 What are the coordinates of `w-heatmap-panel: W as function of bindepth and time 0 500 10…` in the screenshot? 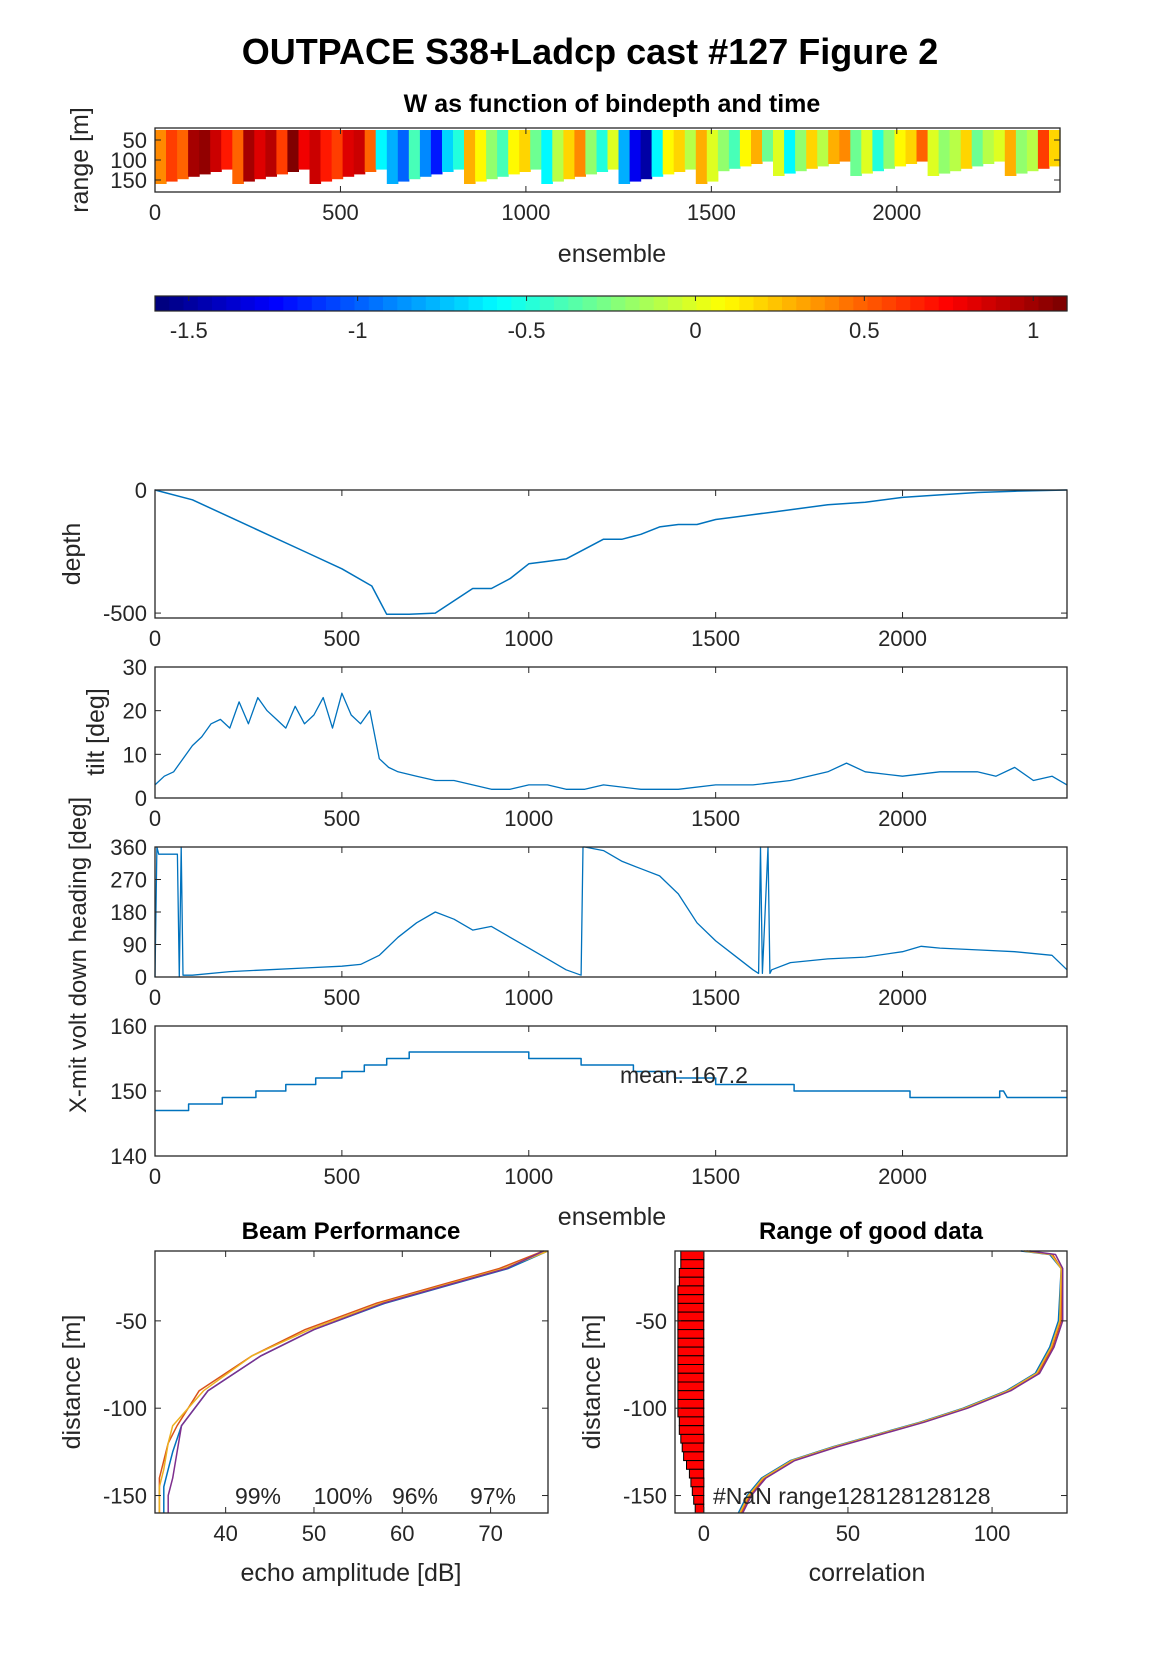 It's located at (563, 179).